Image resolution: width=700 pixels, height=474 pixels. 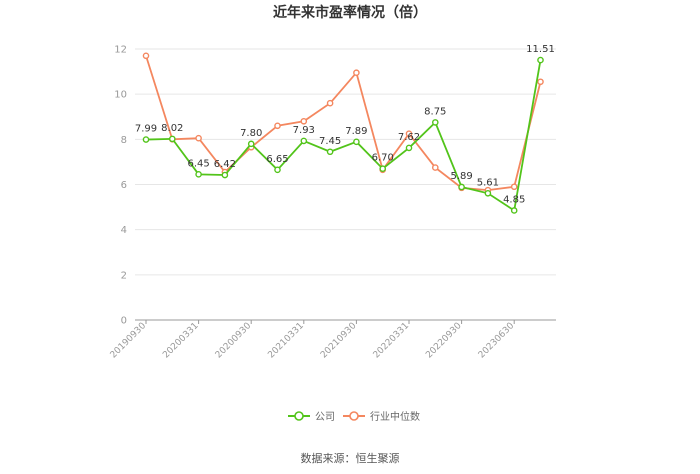 What do you see at coordinates (488, 182) in the screenshot?
I see `data-label: 5.61` at bounding box center [488, 182].